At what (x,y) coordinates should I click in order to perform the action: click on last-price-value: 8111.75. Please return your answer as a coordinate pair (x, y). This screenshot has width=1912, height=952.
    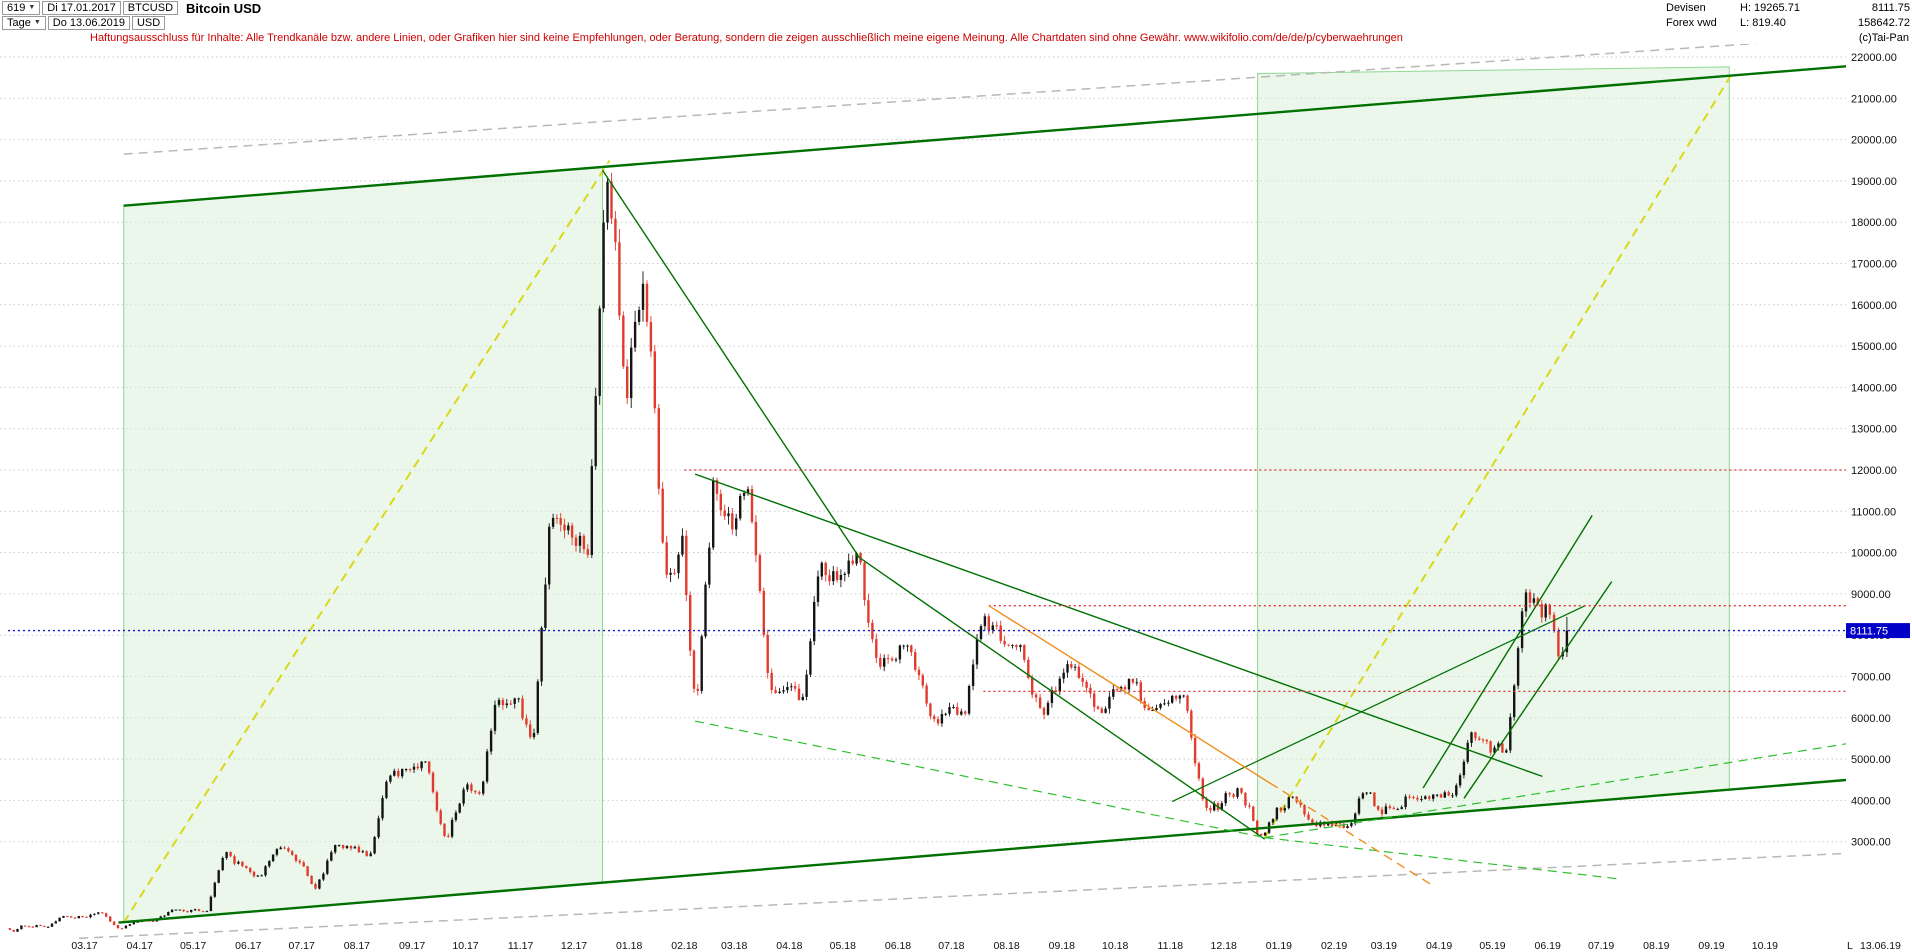
    Looking at the image, I should click on (1890, 8).